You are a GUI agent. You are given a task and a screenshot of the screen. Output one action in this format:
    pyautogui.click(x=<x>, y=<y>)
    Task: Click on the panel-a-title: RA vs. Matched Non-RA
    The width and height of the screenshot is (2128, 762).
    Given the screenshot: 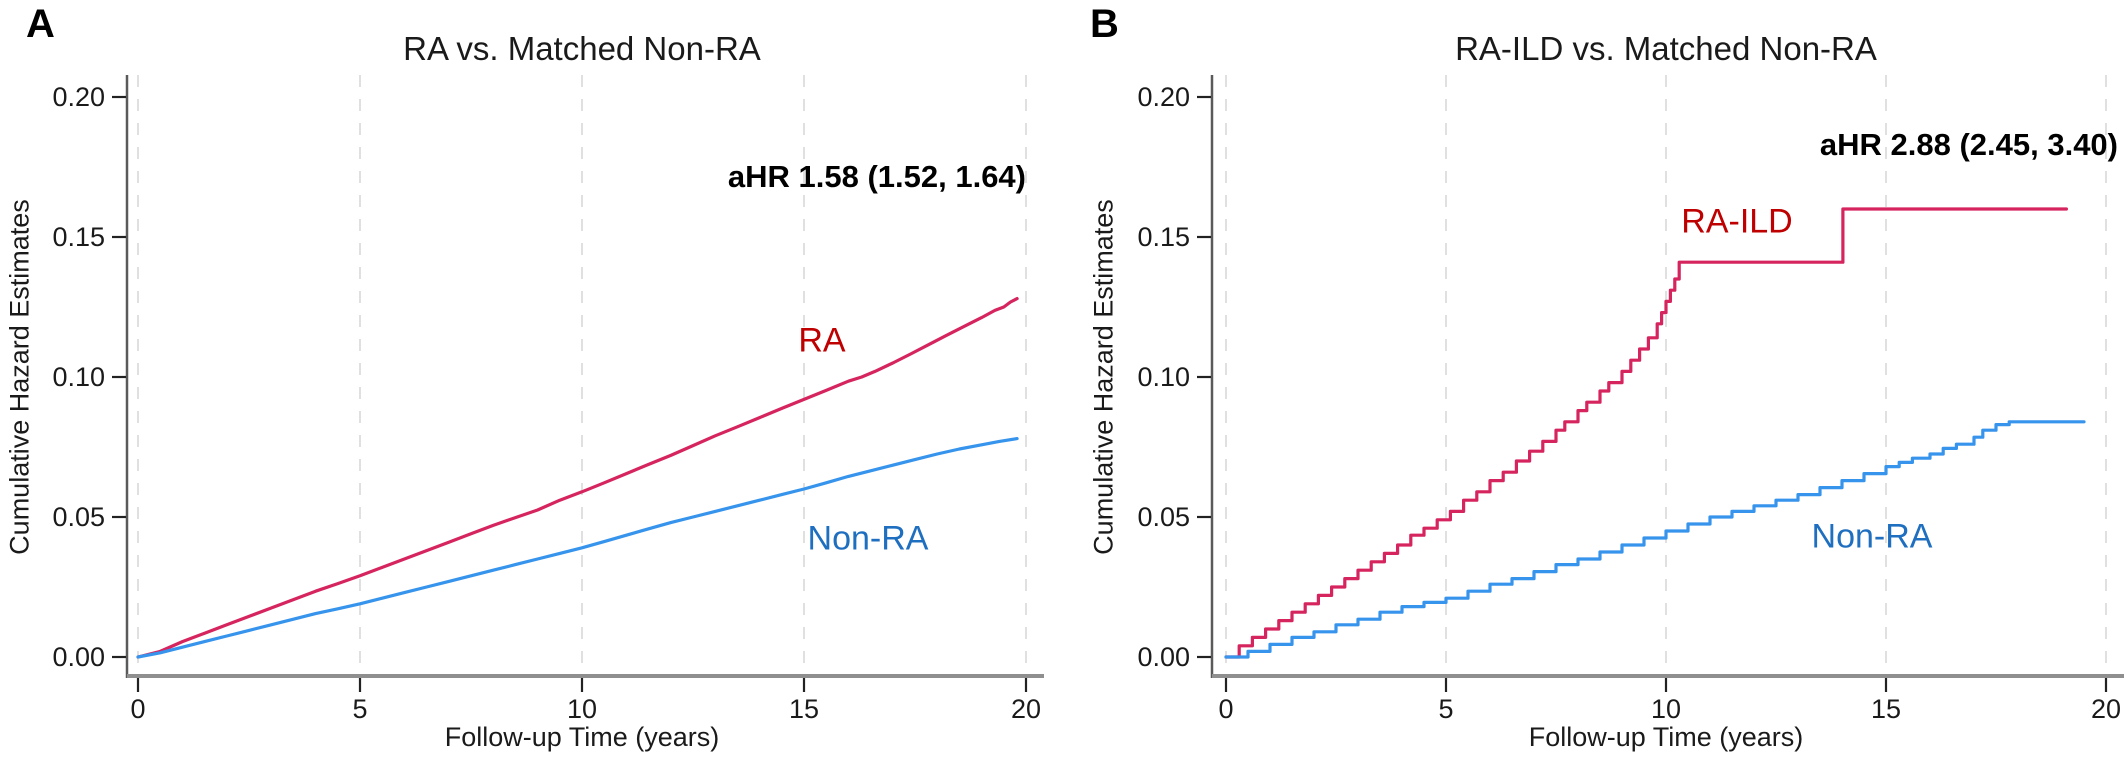 What is the action you would take?
    pyautogui.click(x=582, y=48)
    